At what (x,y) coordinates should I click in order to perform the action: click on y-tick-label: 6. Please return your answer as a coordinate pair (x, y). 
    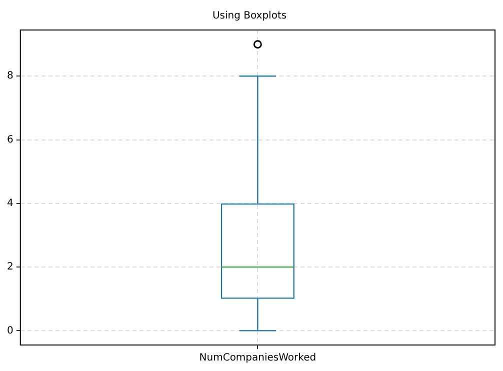
    Looking at the image, I should click on (10, 140).